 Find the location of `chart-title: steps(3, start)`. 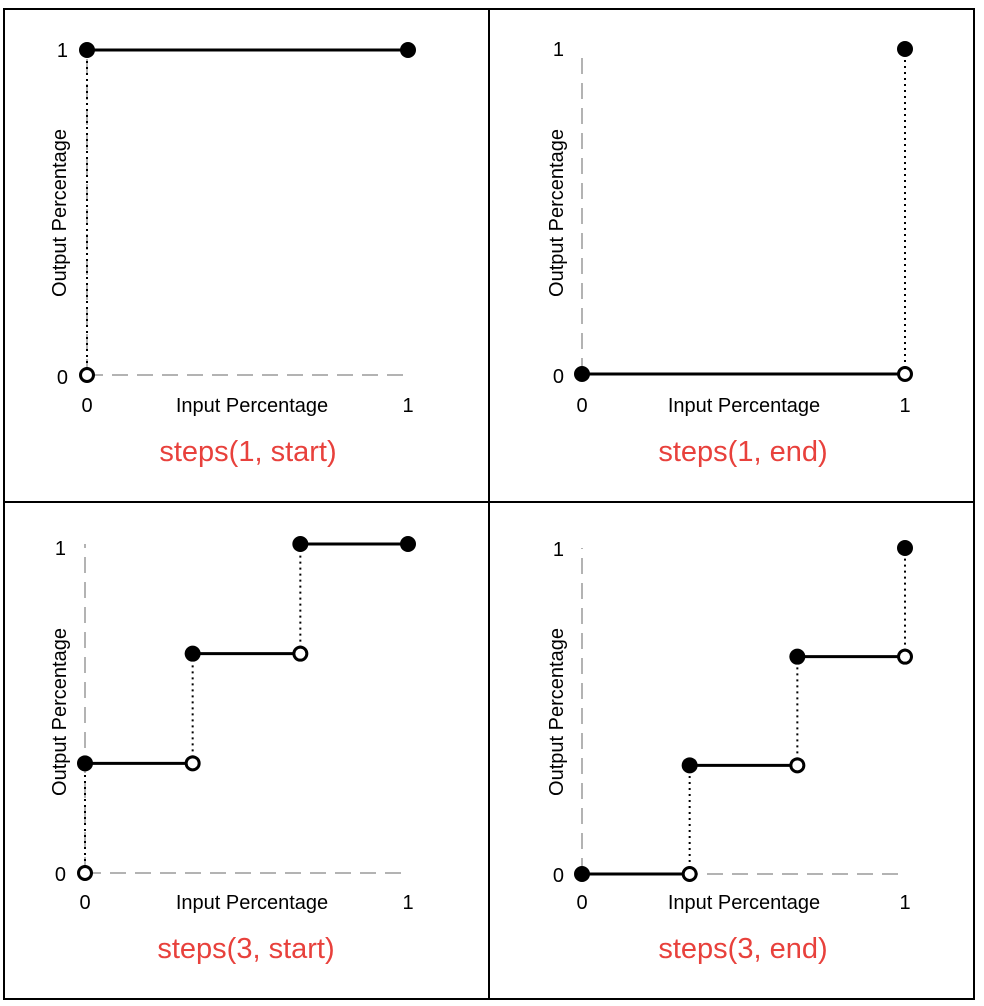

chart-title: steps(3, start) is located at coordinates (245, 949).